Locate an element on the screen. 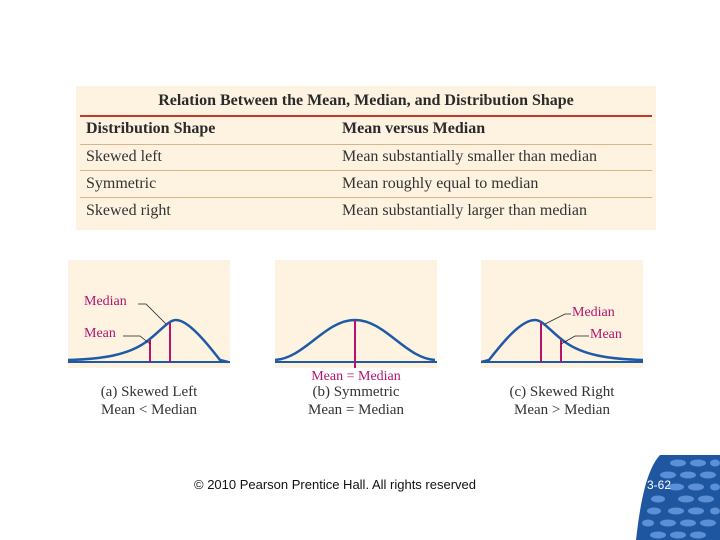 The image size is (720, 540). header-distribution-shape: Distribution Shape is located at coordinates (151, 128).